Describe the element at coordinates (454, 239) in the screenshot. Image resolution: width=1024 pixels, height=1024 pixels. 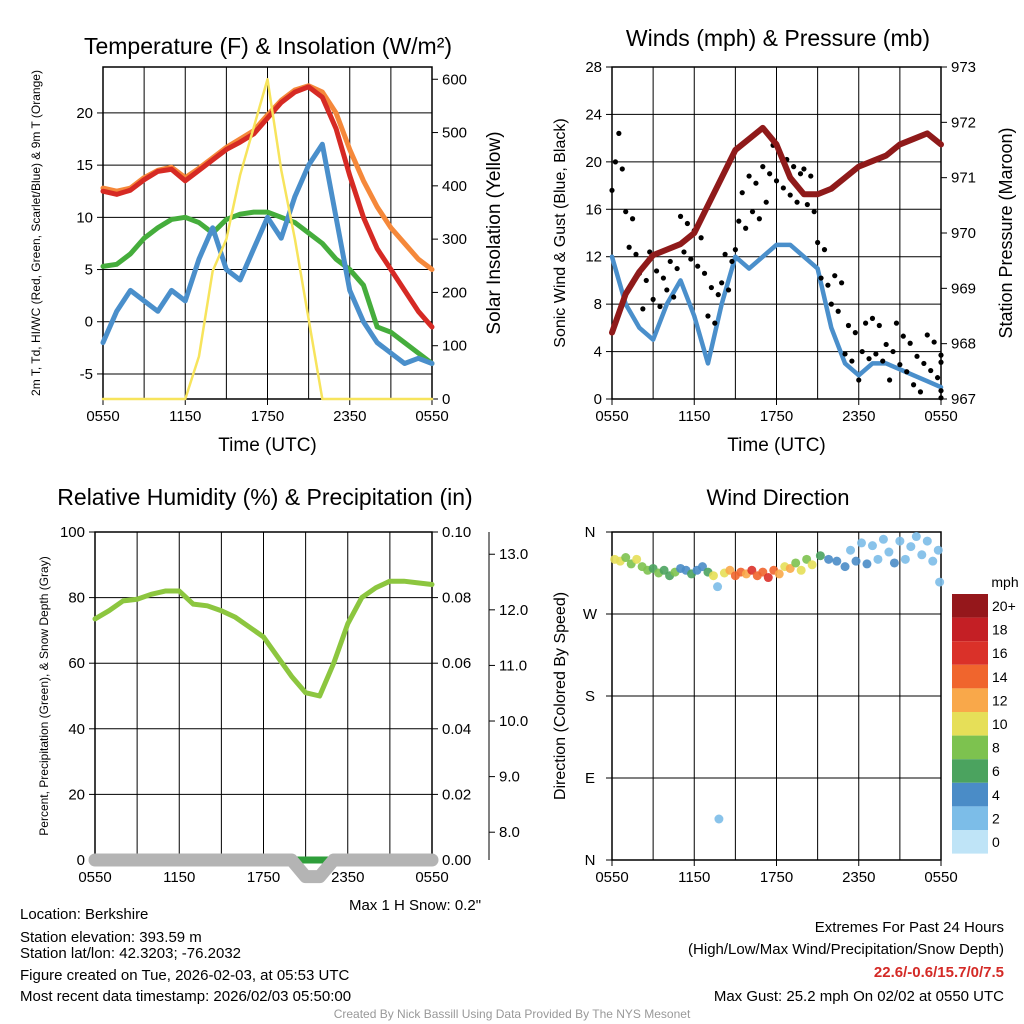
I see `y-right-tick-label: 300` at that location.